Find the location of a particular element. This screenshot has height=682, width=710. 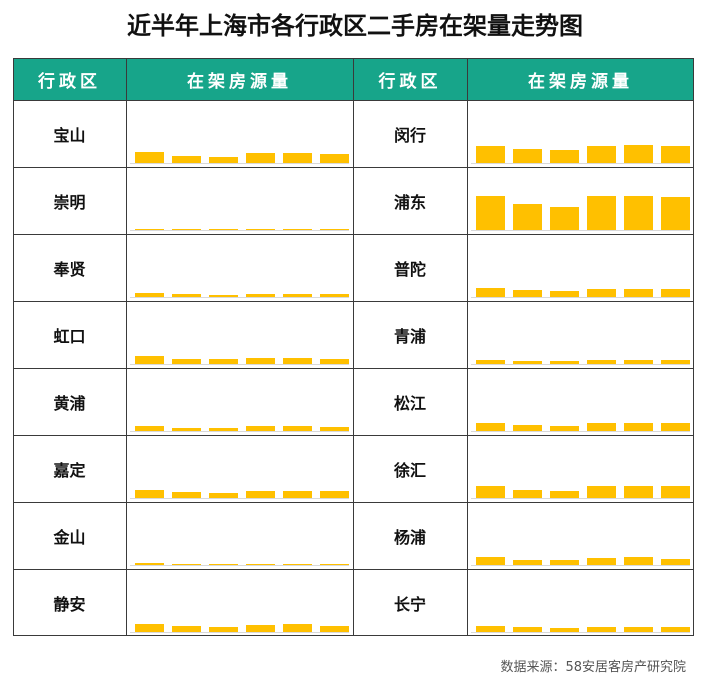

bar-金山-2 is located at coordinates (186, 564).